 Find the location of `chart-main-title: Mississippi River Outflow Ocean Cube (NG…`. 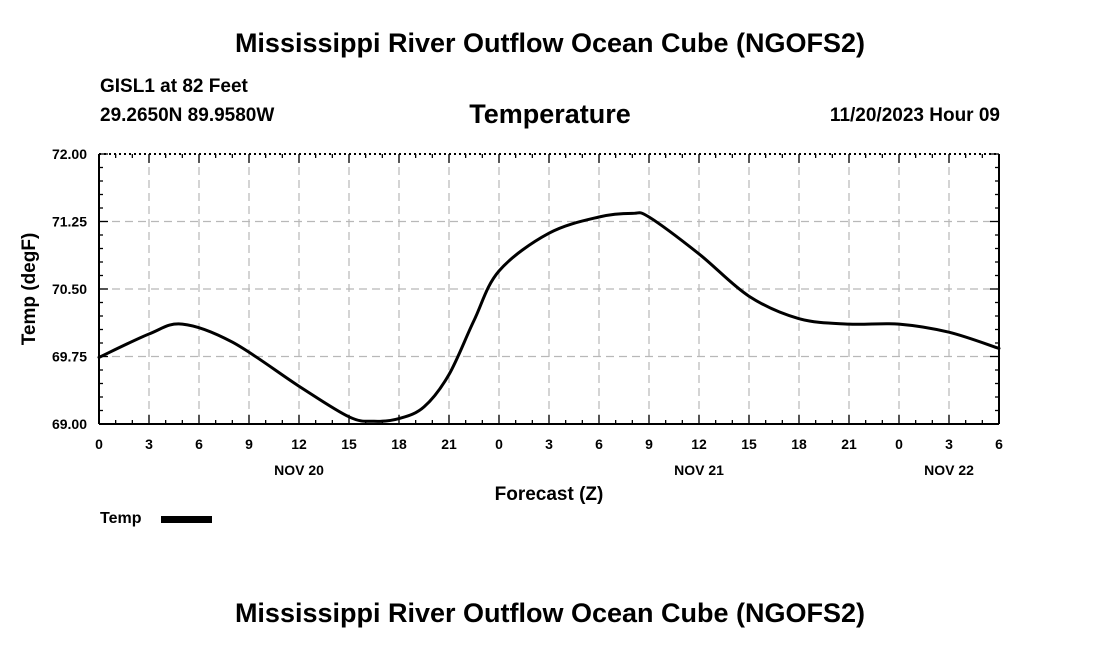

chart-main-title: Mississippi River Outflow Ocean Cube (NG… is located at coordinates (550, 43).